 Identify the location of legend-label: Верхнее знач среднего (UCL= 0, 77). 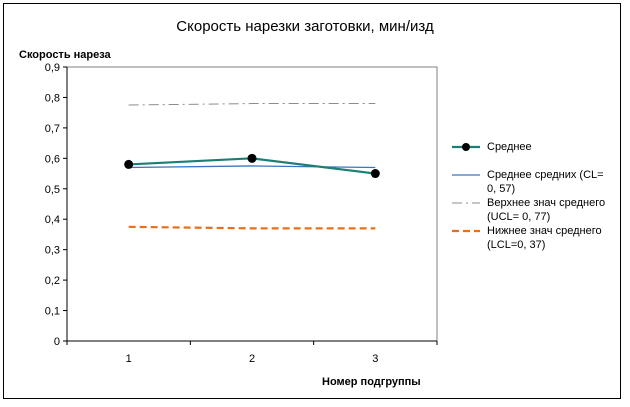
(546, 210).